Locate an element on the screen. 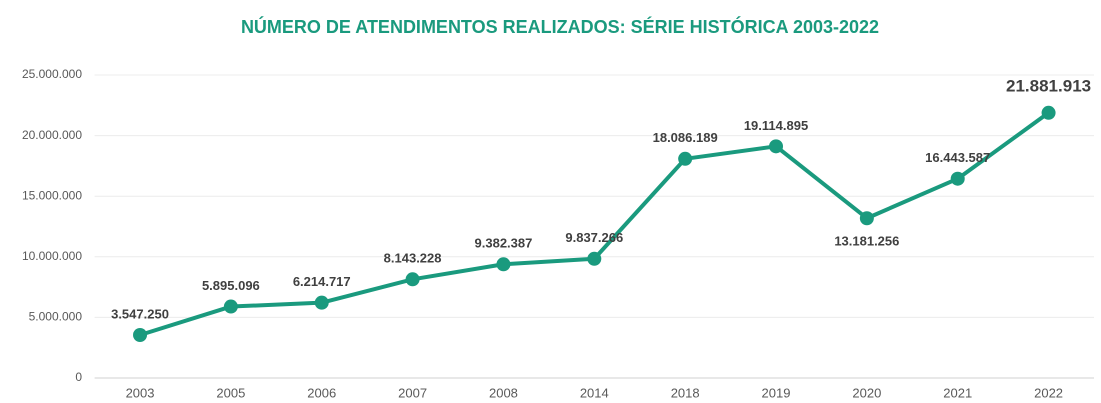 Image resolution: width=1101 pixels, height=403 pixels. data-label: 21.881.913 is located at coordinates (1048, 85).